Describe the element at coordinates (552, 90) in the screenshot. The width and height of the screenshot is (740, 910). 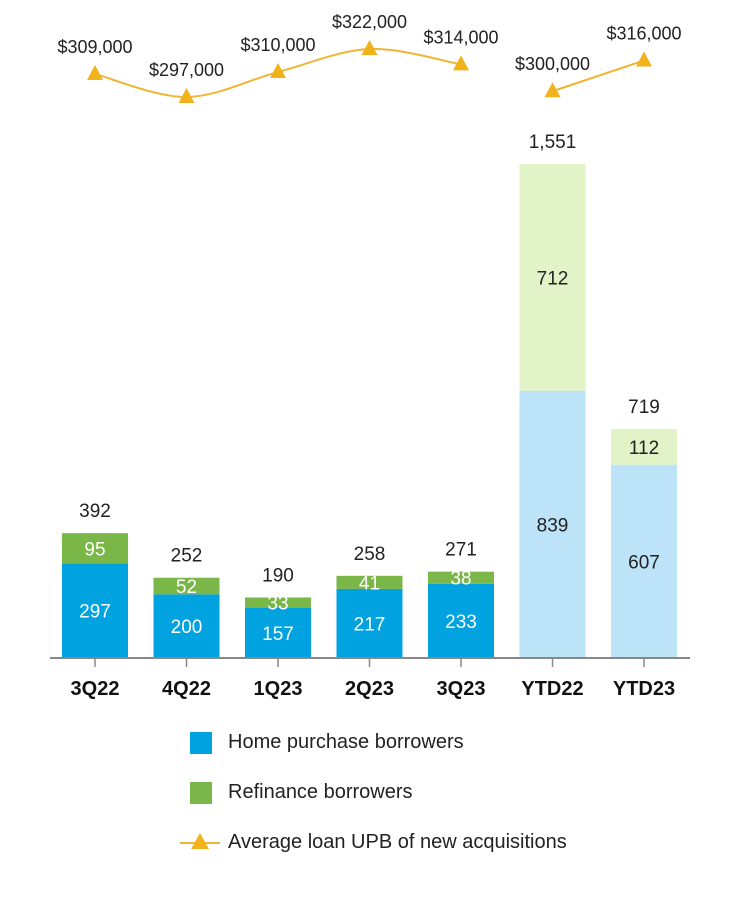
I see `avg-upb-marker-YTD22` at that location.